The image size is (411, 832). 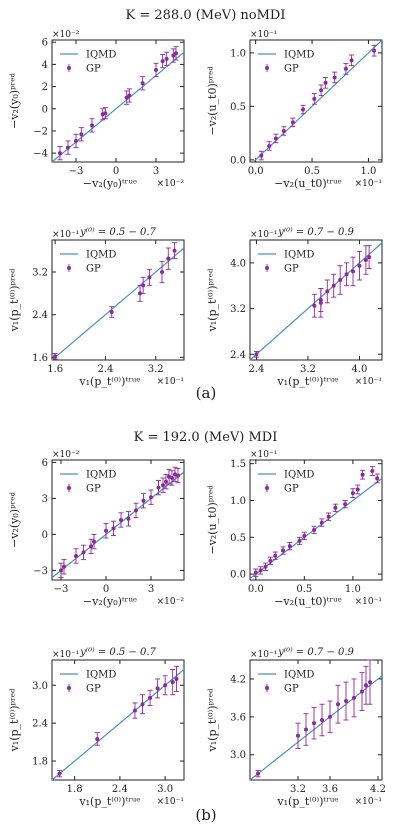 What do you see at coordinates (45, 65) in the screenshot?
I see `y-tick-label: 4` at bounding box center [45, 65].